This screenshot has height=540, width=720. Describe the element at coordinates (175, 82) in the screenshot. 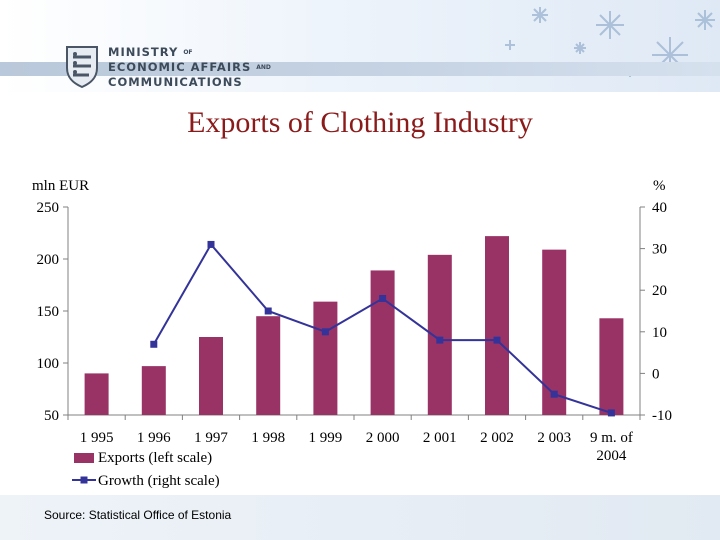

I see `ministry-line-3: COMMUNICATIONS` at that location.